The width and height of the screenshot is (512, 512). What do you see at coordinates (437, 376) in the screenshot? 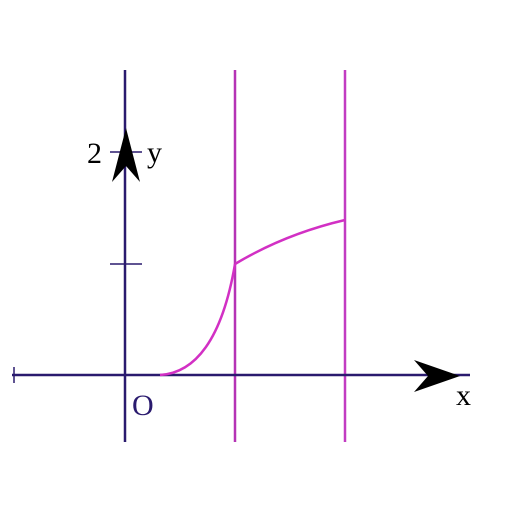
I see `x-arrow` at bounding box center [437, 376].